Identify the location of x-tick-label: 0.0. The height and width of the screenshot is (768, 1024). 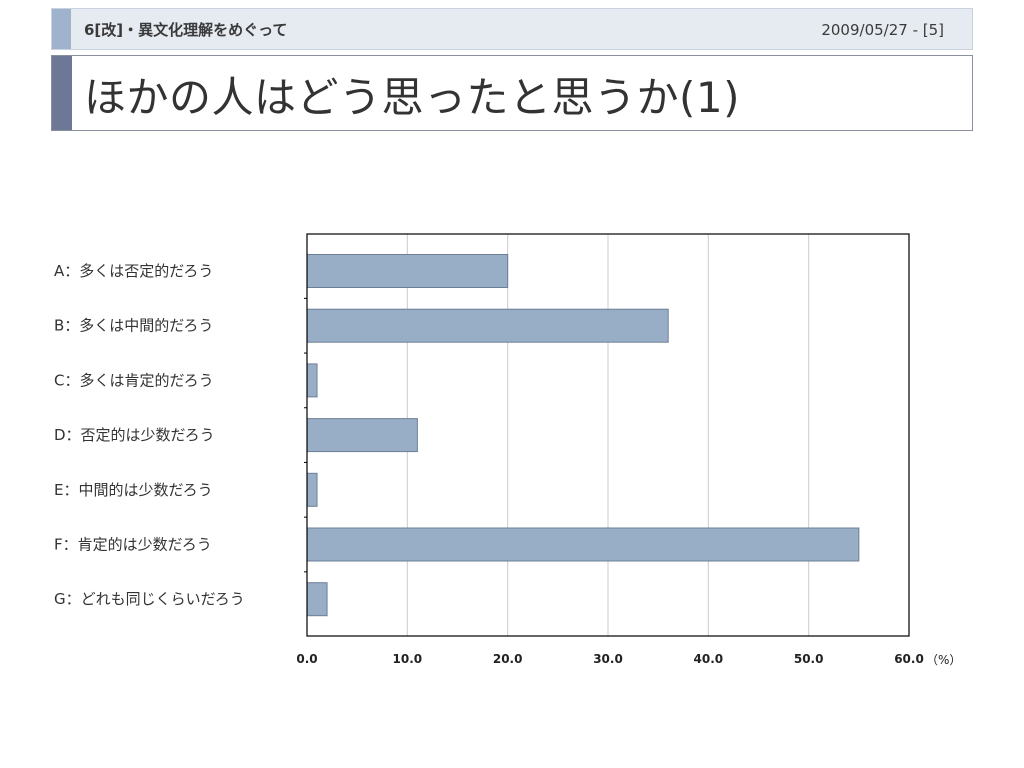
(306, 659).